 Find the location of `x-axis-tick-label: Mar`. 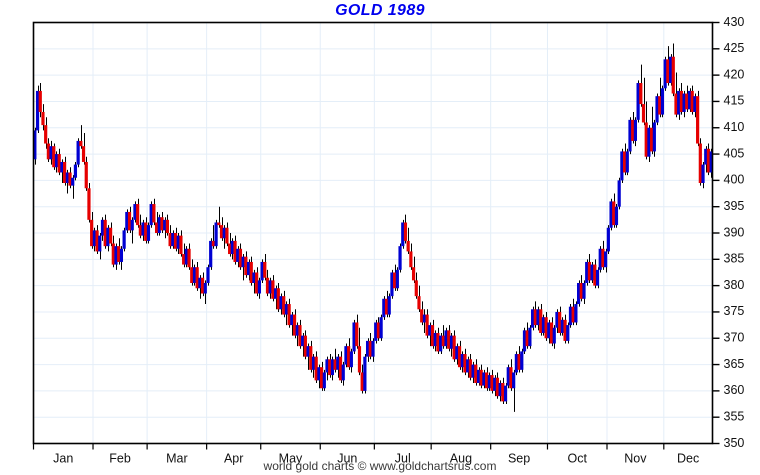

x-axis-tick-label: Mar is located at coordinates (177, 459).